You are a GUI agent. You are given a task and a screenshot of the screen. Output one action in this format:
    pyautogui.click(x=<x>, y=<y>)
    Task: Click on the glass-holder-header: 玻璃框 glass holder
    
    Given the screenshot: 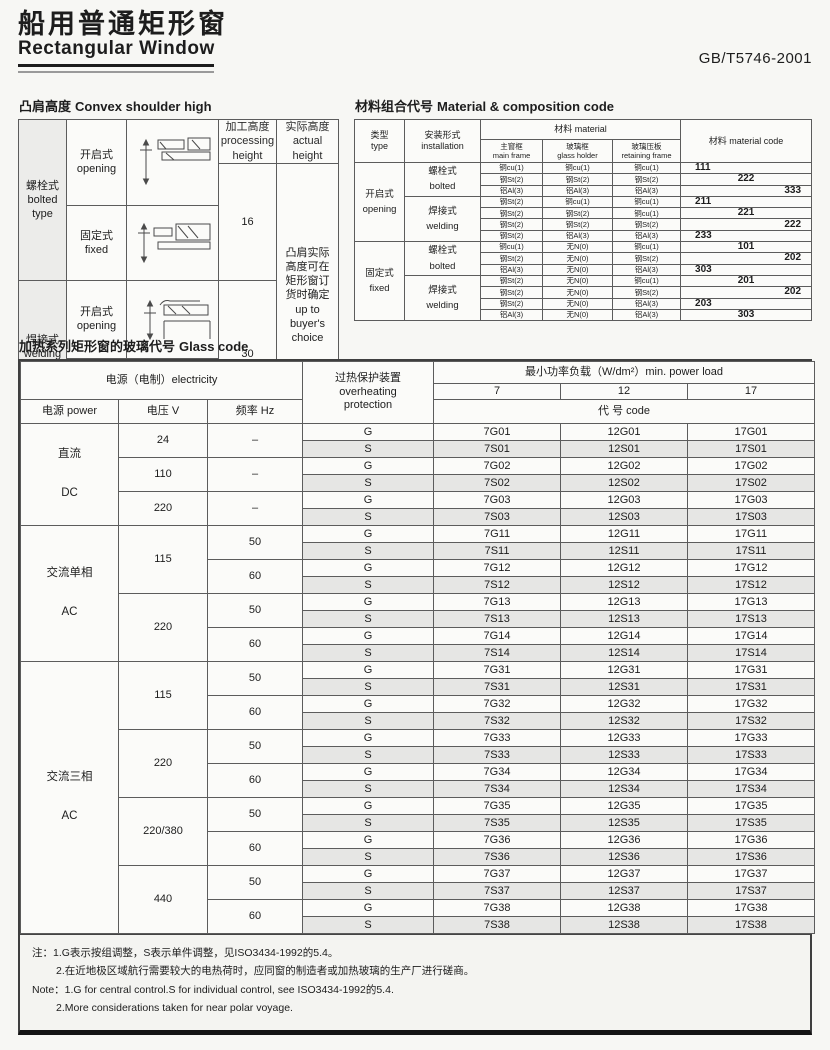 What is the action you would take?
    pyautogui.click(x=577, y=151)
    